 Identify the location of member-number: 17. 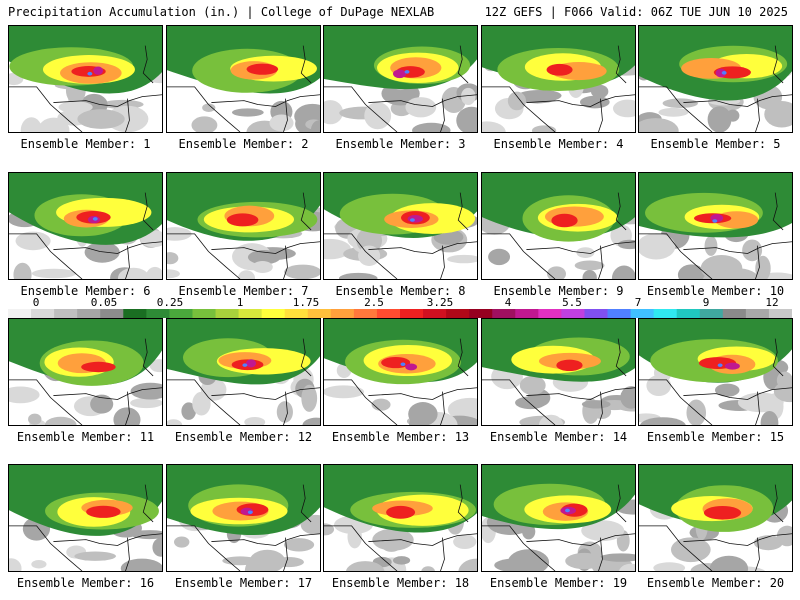
(305, 583).